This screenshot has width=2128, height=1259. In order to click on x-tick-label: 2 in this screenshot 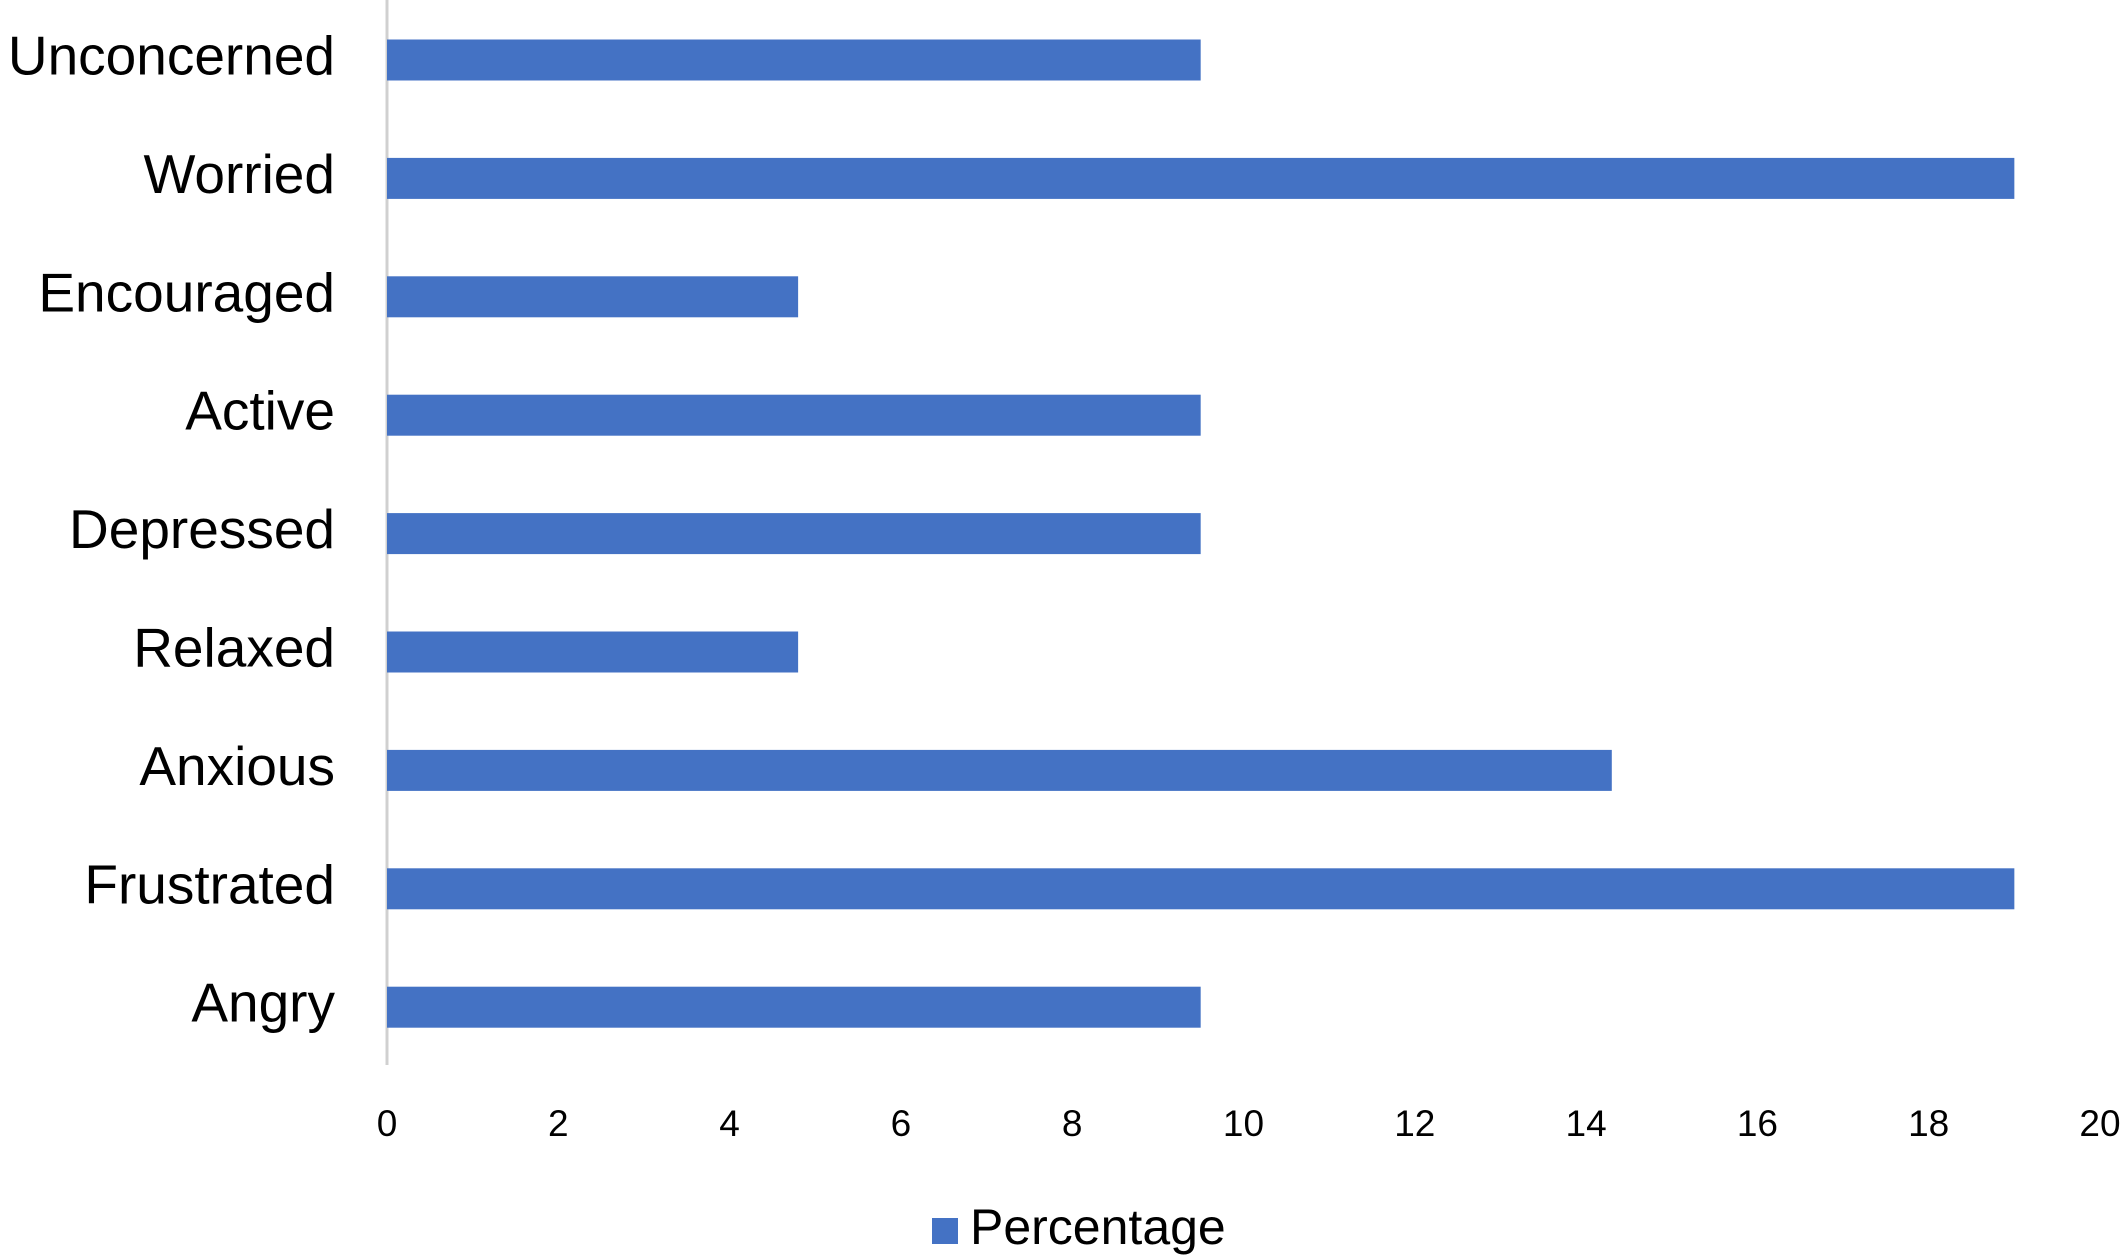, I will do `click(558, 1123)`.